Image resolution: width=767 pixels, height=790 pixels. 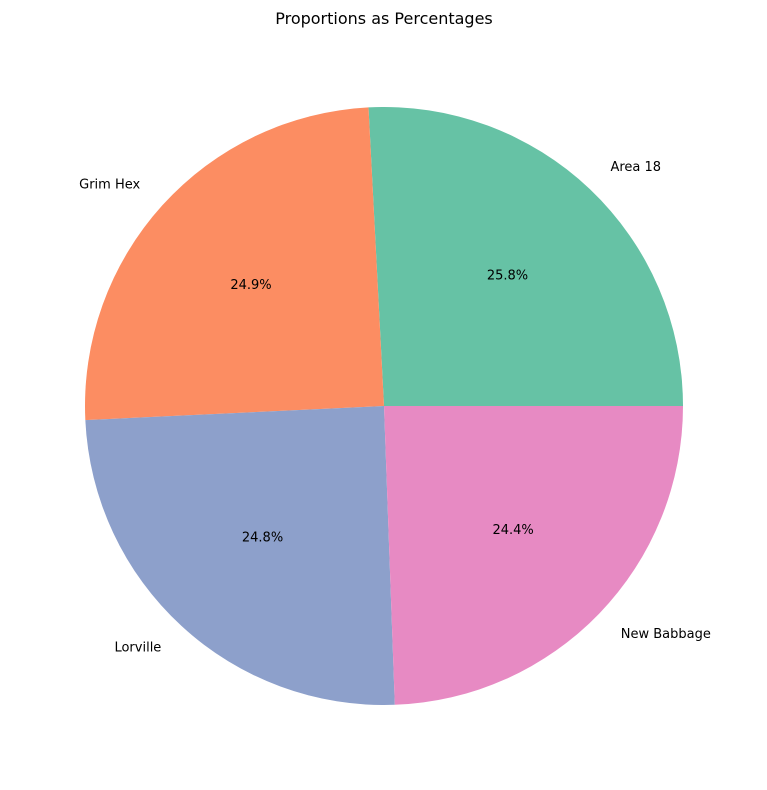 I want to click on chart-title: Proportions as Percentages, so click(x=384, y=18).